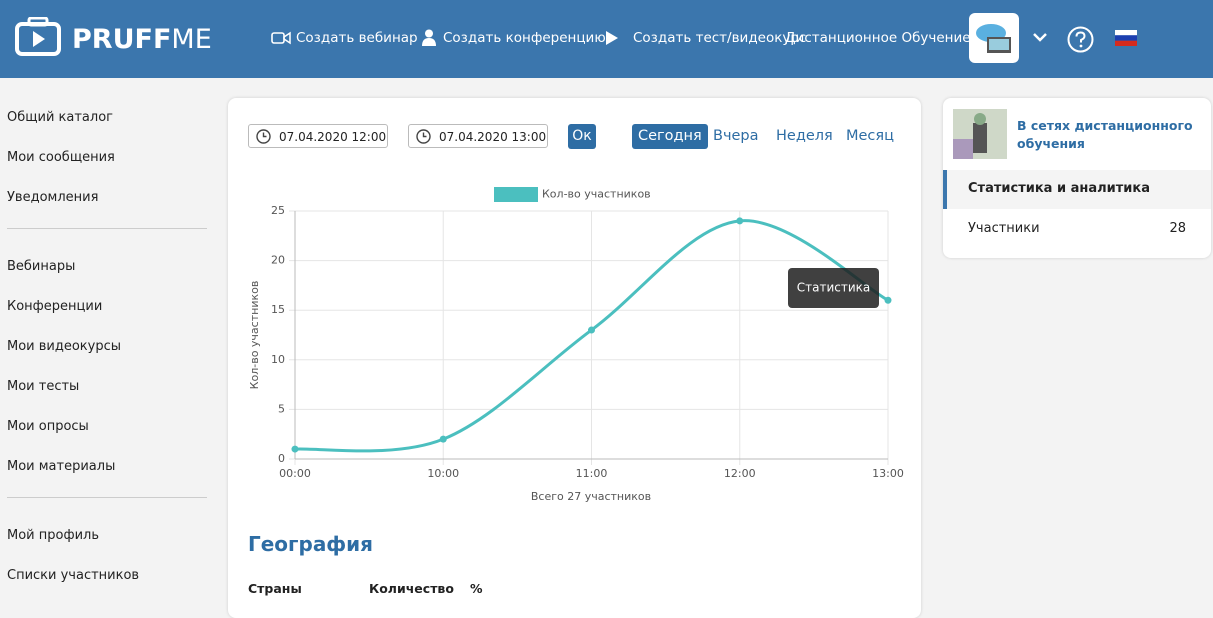 The image size is (1213, 618). What do you see at coordinates (191, 39) in the screenshot?
I see `logo-light: ME` at bounding box center [191, 39].